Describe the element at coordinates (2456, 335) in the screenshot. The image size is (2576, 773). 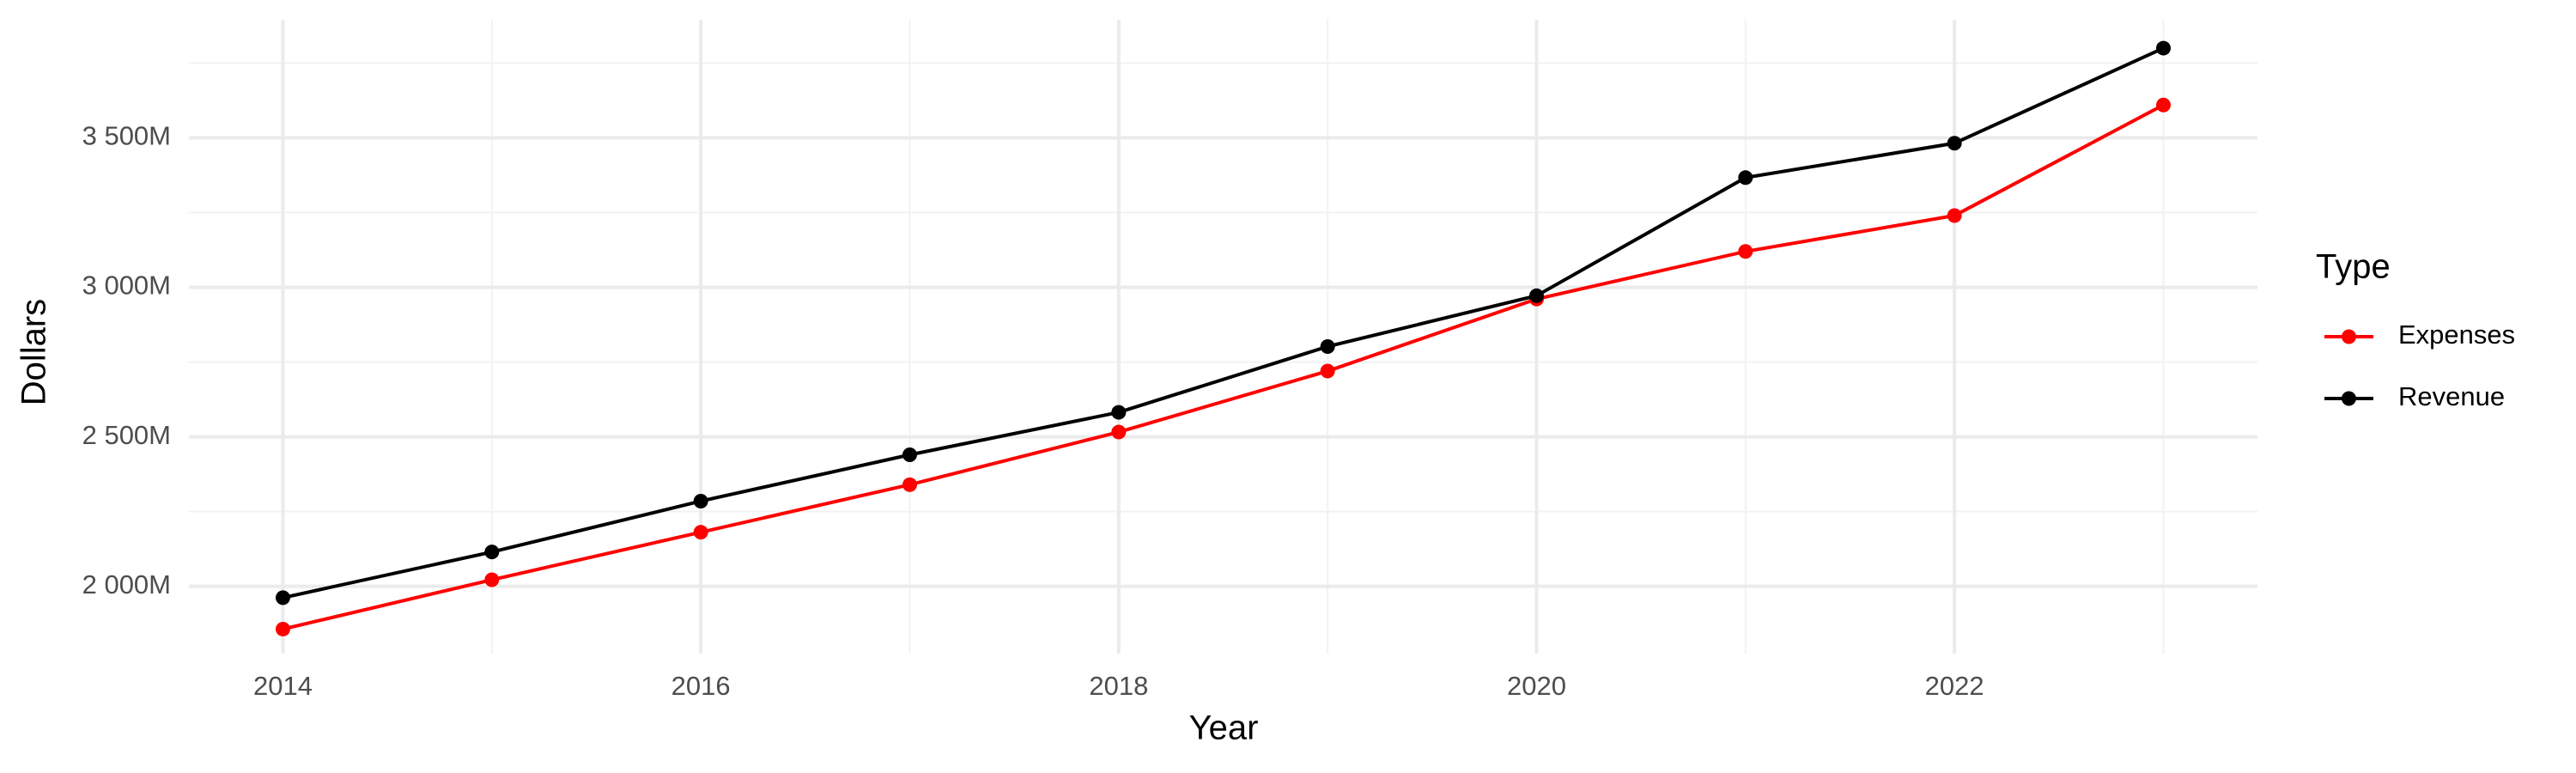
I see `legend-label: Expenses` at that location.